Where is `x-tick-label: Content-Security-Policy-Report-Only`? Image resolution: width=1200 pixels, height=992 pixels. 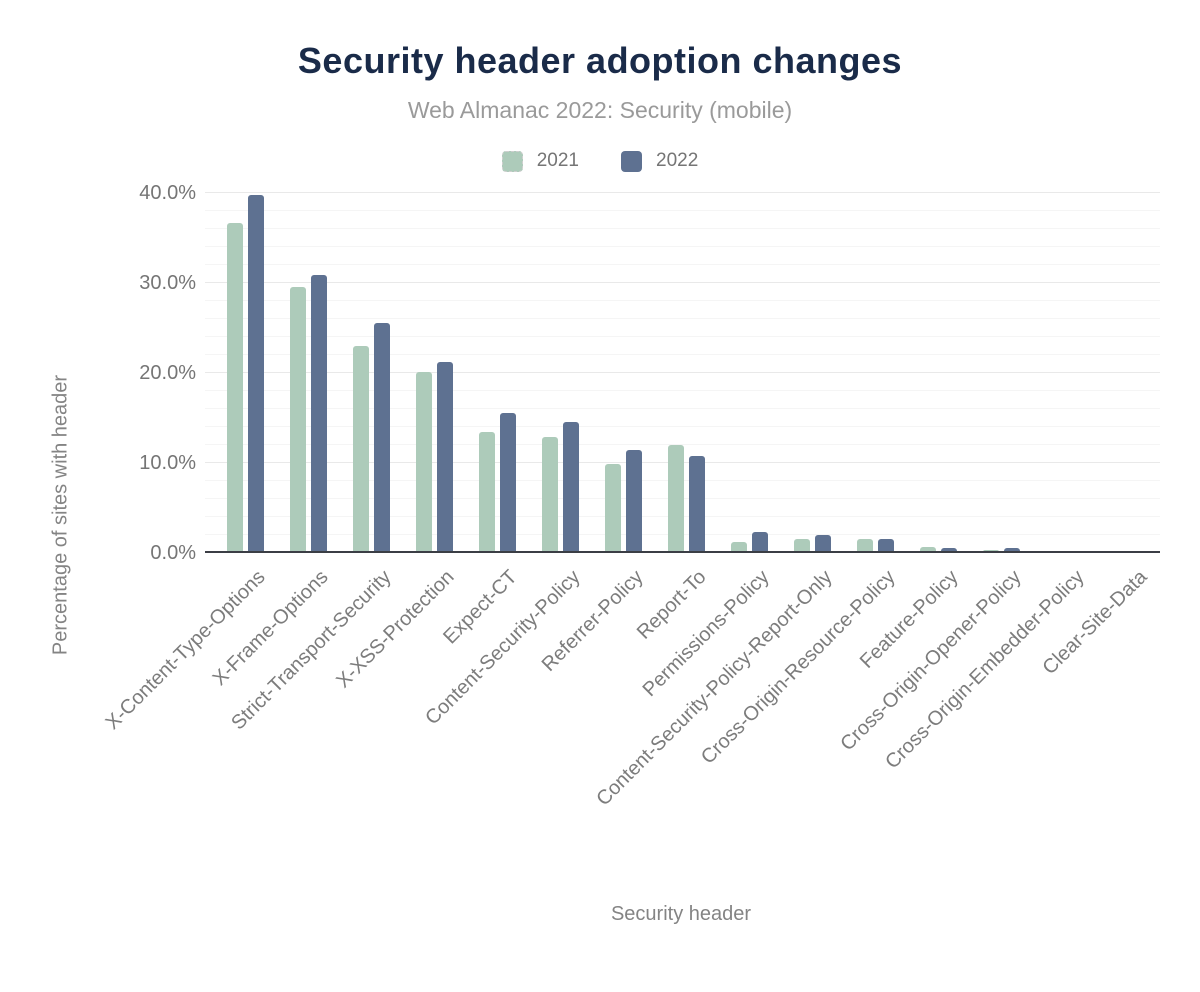
x-tick-label: Content-Security-Policy-Report-Only is located at coordinates (714, 688).